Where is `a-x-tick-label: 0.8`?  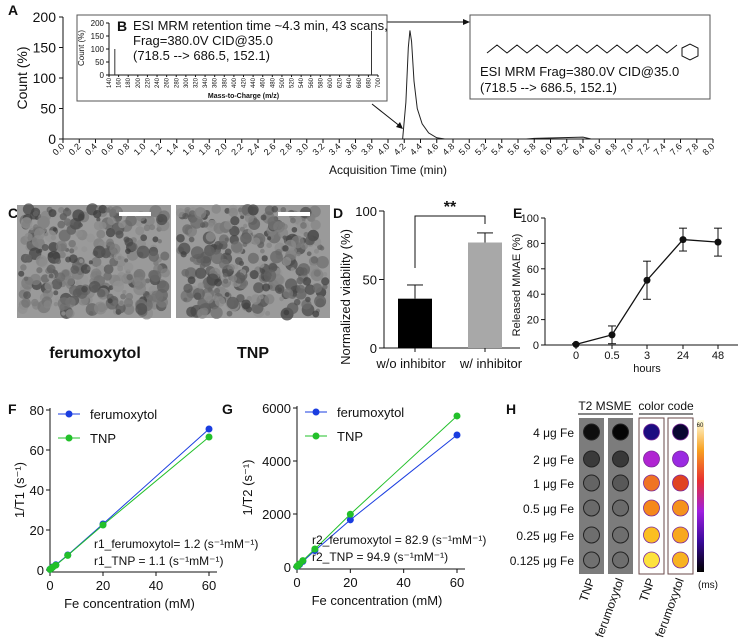 a-x-tick-label: 0.8 is located at coordinates (123, 149).